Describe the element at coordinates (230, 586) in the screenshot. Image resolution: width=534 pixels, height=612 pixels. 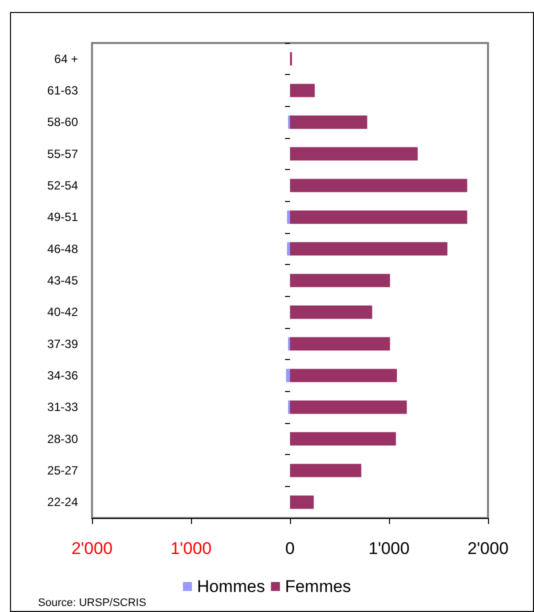
I see `legend-label: Hommes` at that location.